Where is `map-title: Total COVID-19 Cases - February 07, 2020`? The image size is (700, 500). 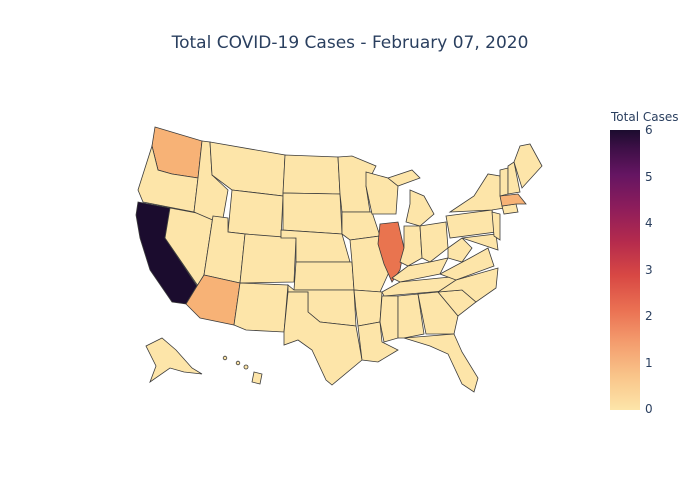 map-title: Total COVID-19 Cases - February 07, 2020 is located at coordinates (350, 43).